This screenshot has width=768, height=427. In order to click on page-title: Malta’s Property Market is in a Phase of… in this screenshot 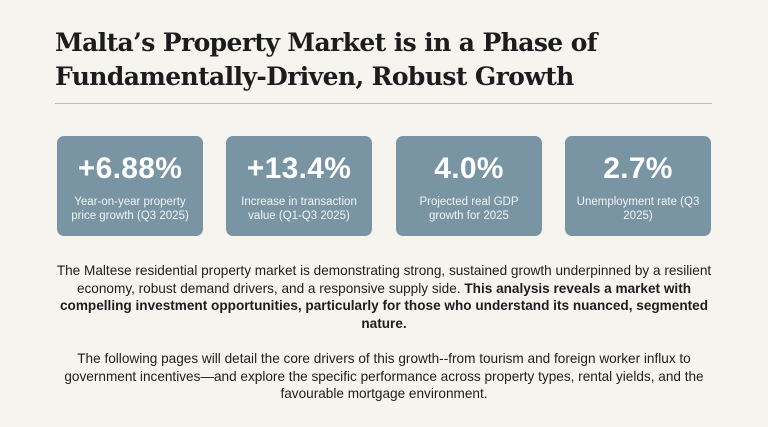, I will do `click(385, 60)`.